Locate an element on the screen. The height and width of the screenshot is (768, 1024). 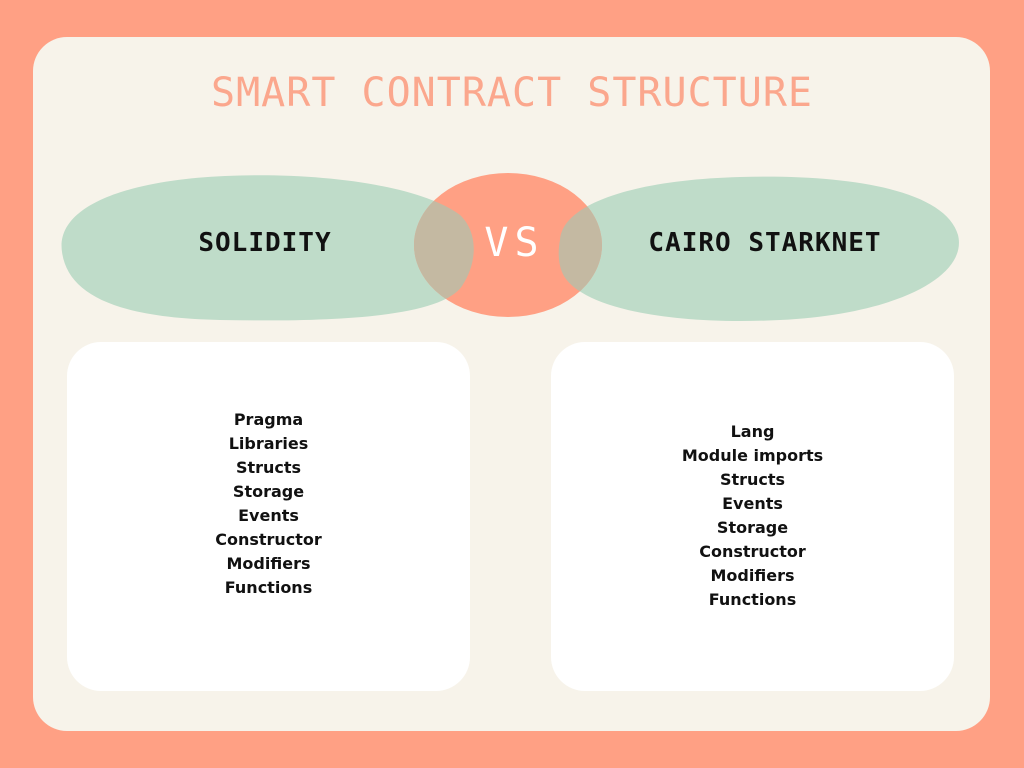
list-item: Lang is located at coordinates (752, 431).